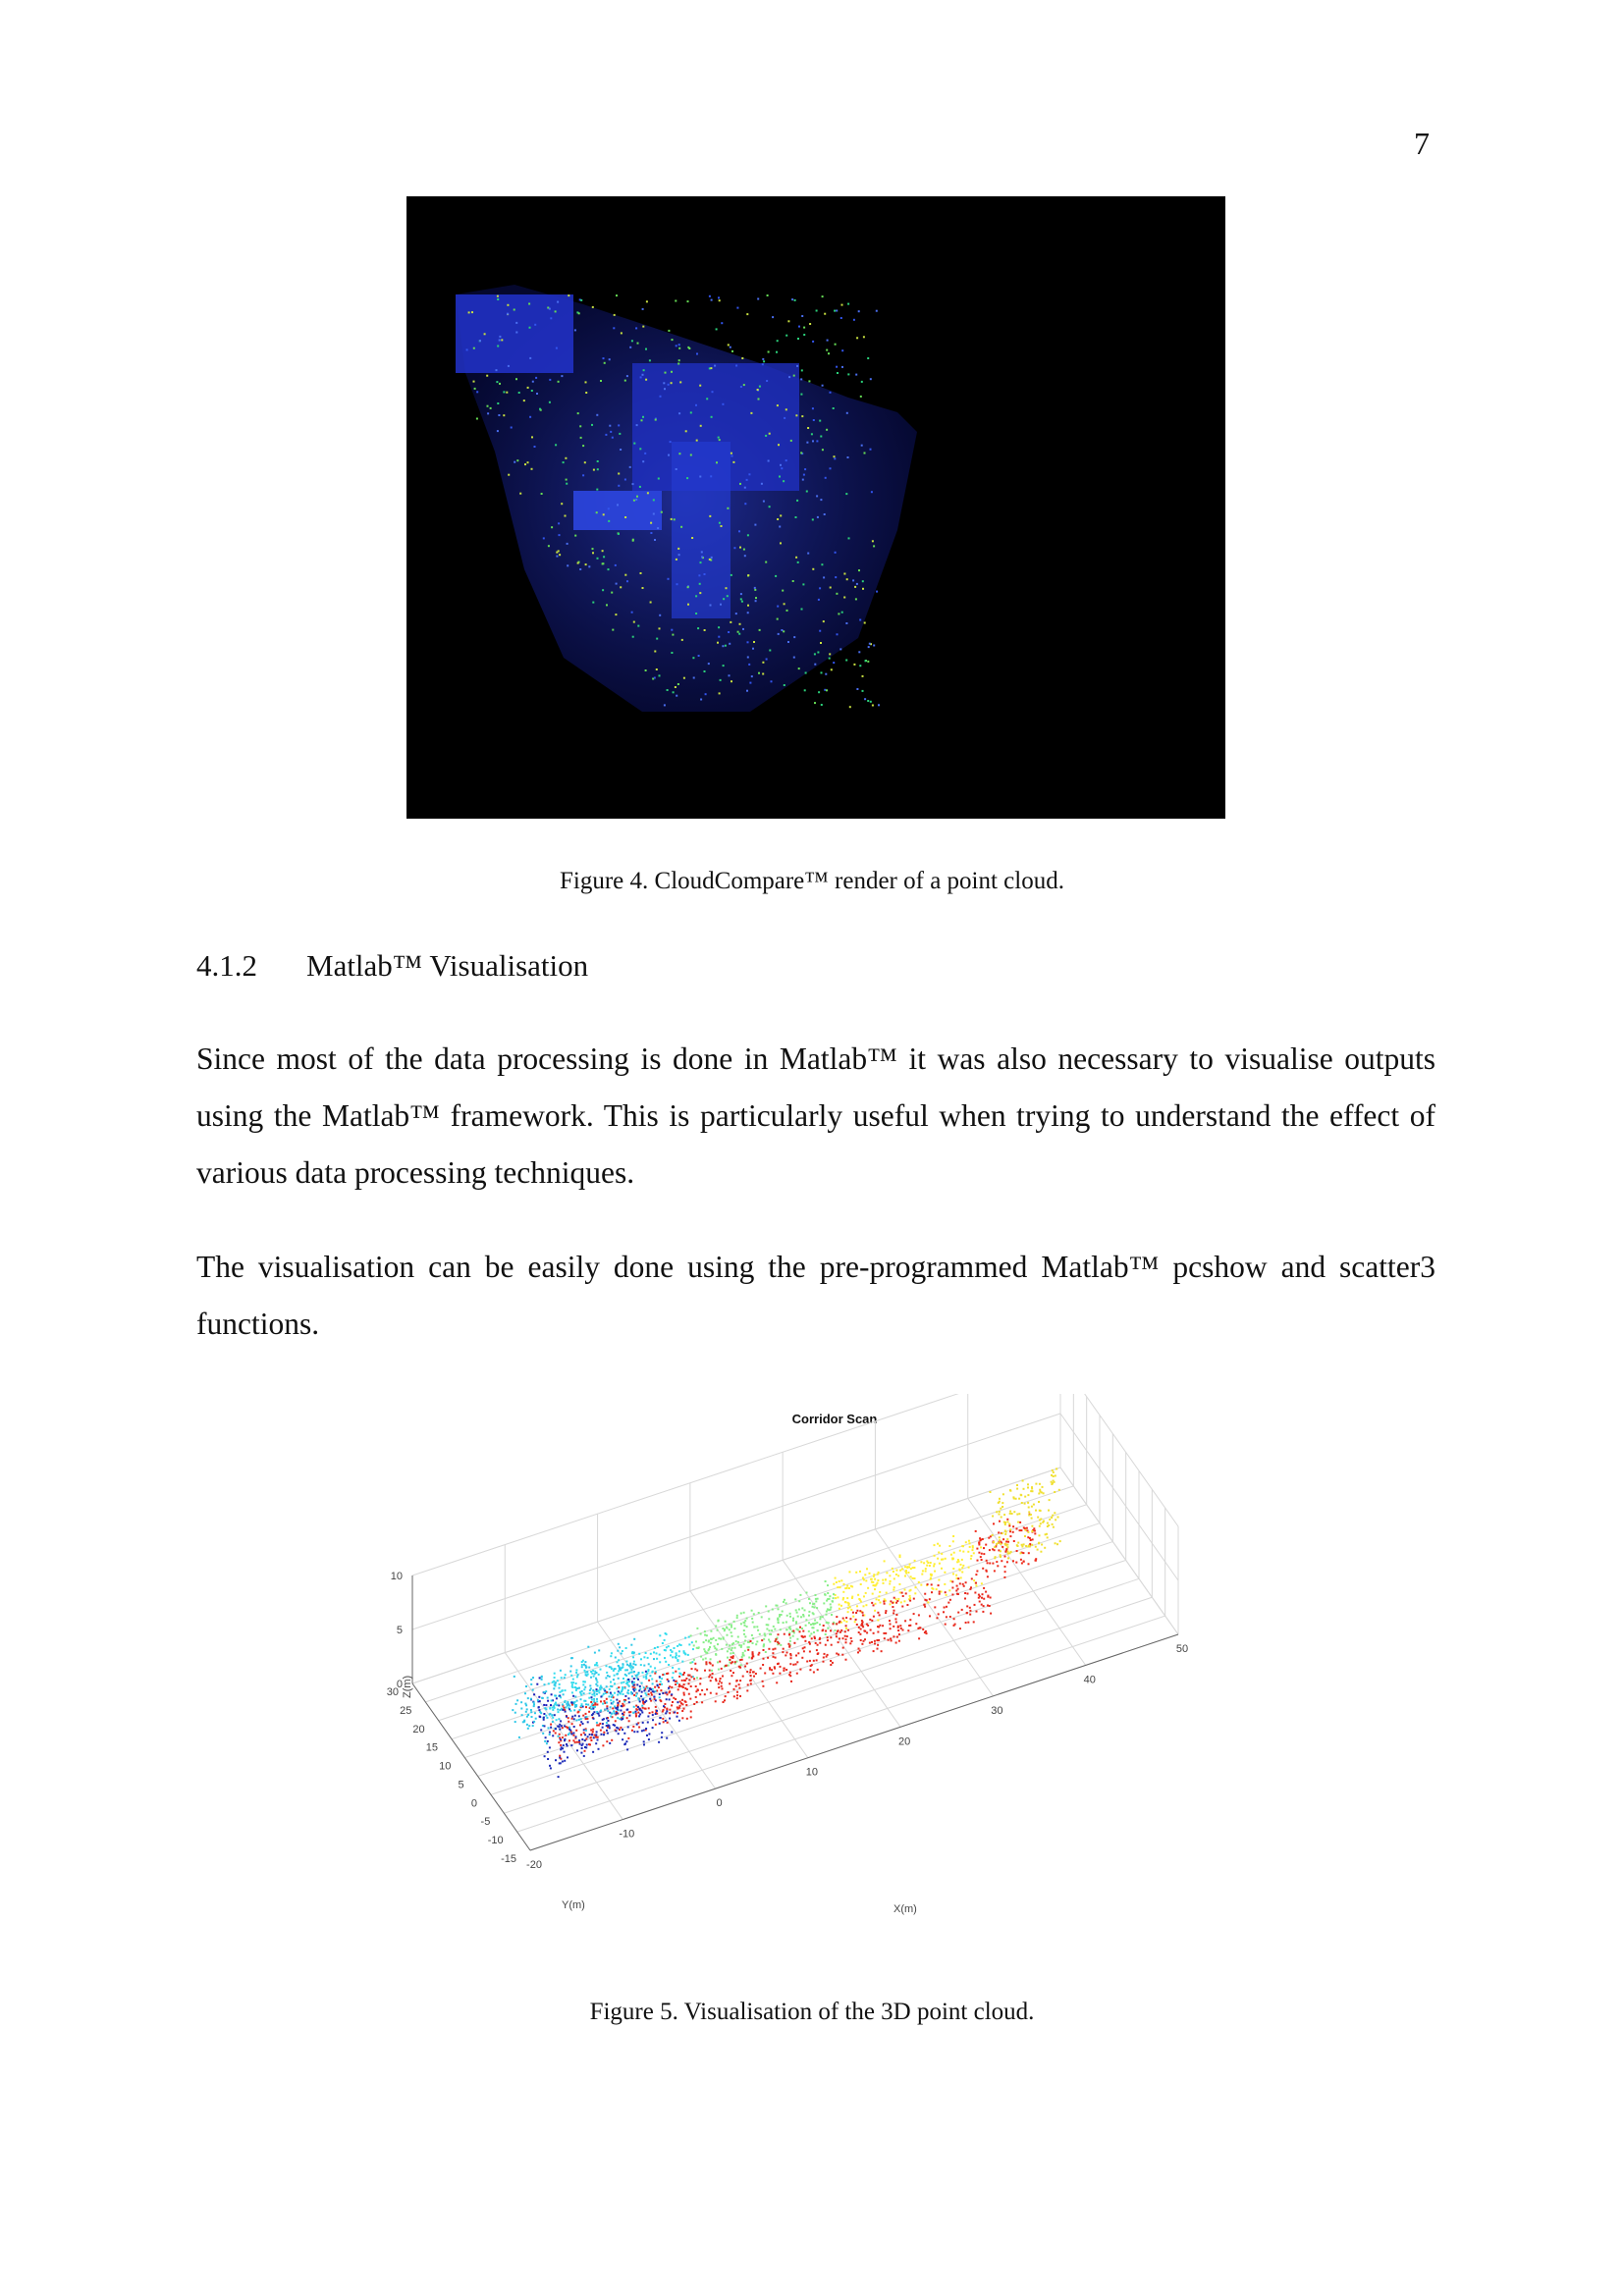 This screenshot has width=1624, height=2296. Describe the element at coordinates (1422, 143) in the screenshot. I see `page-number: 7` at that location.